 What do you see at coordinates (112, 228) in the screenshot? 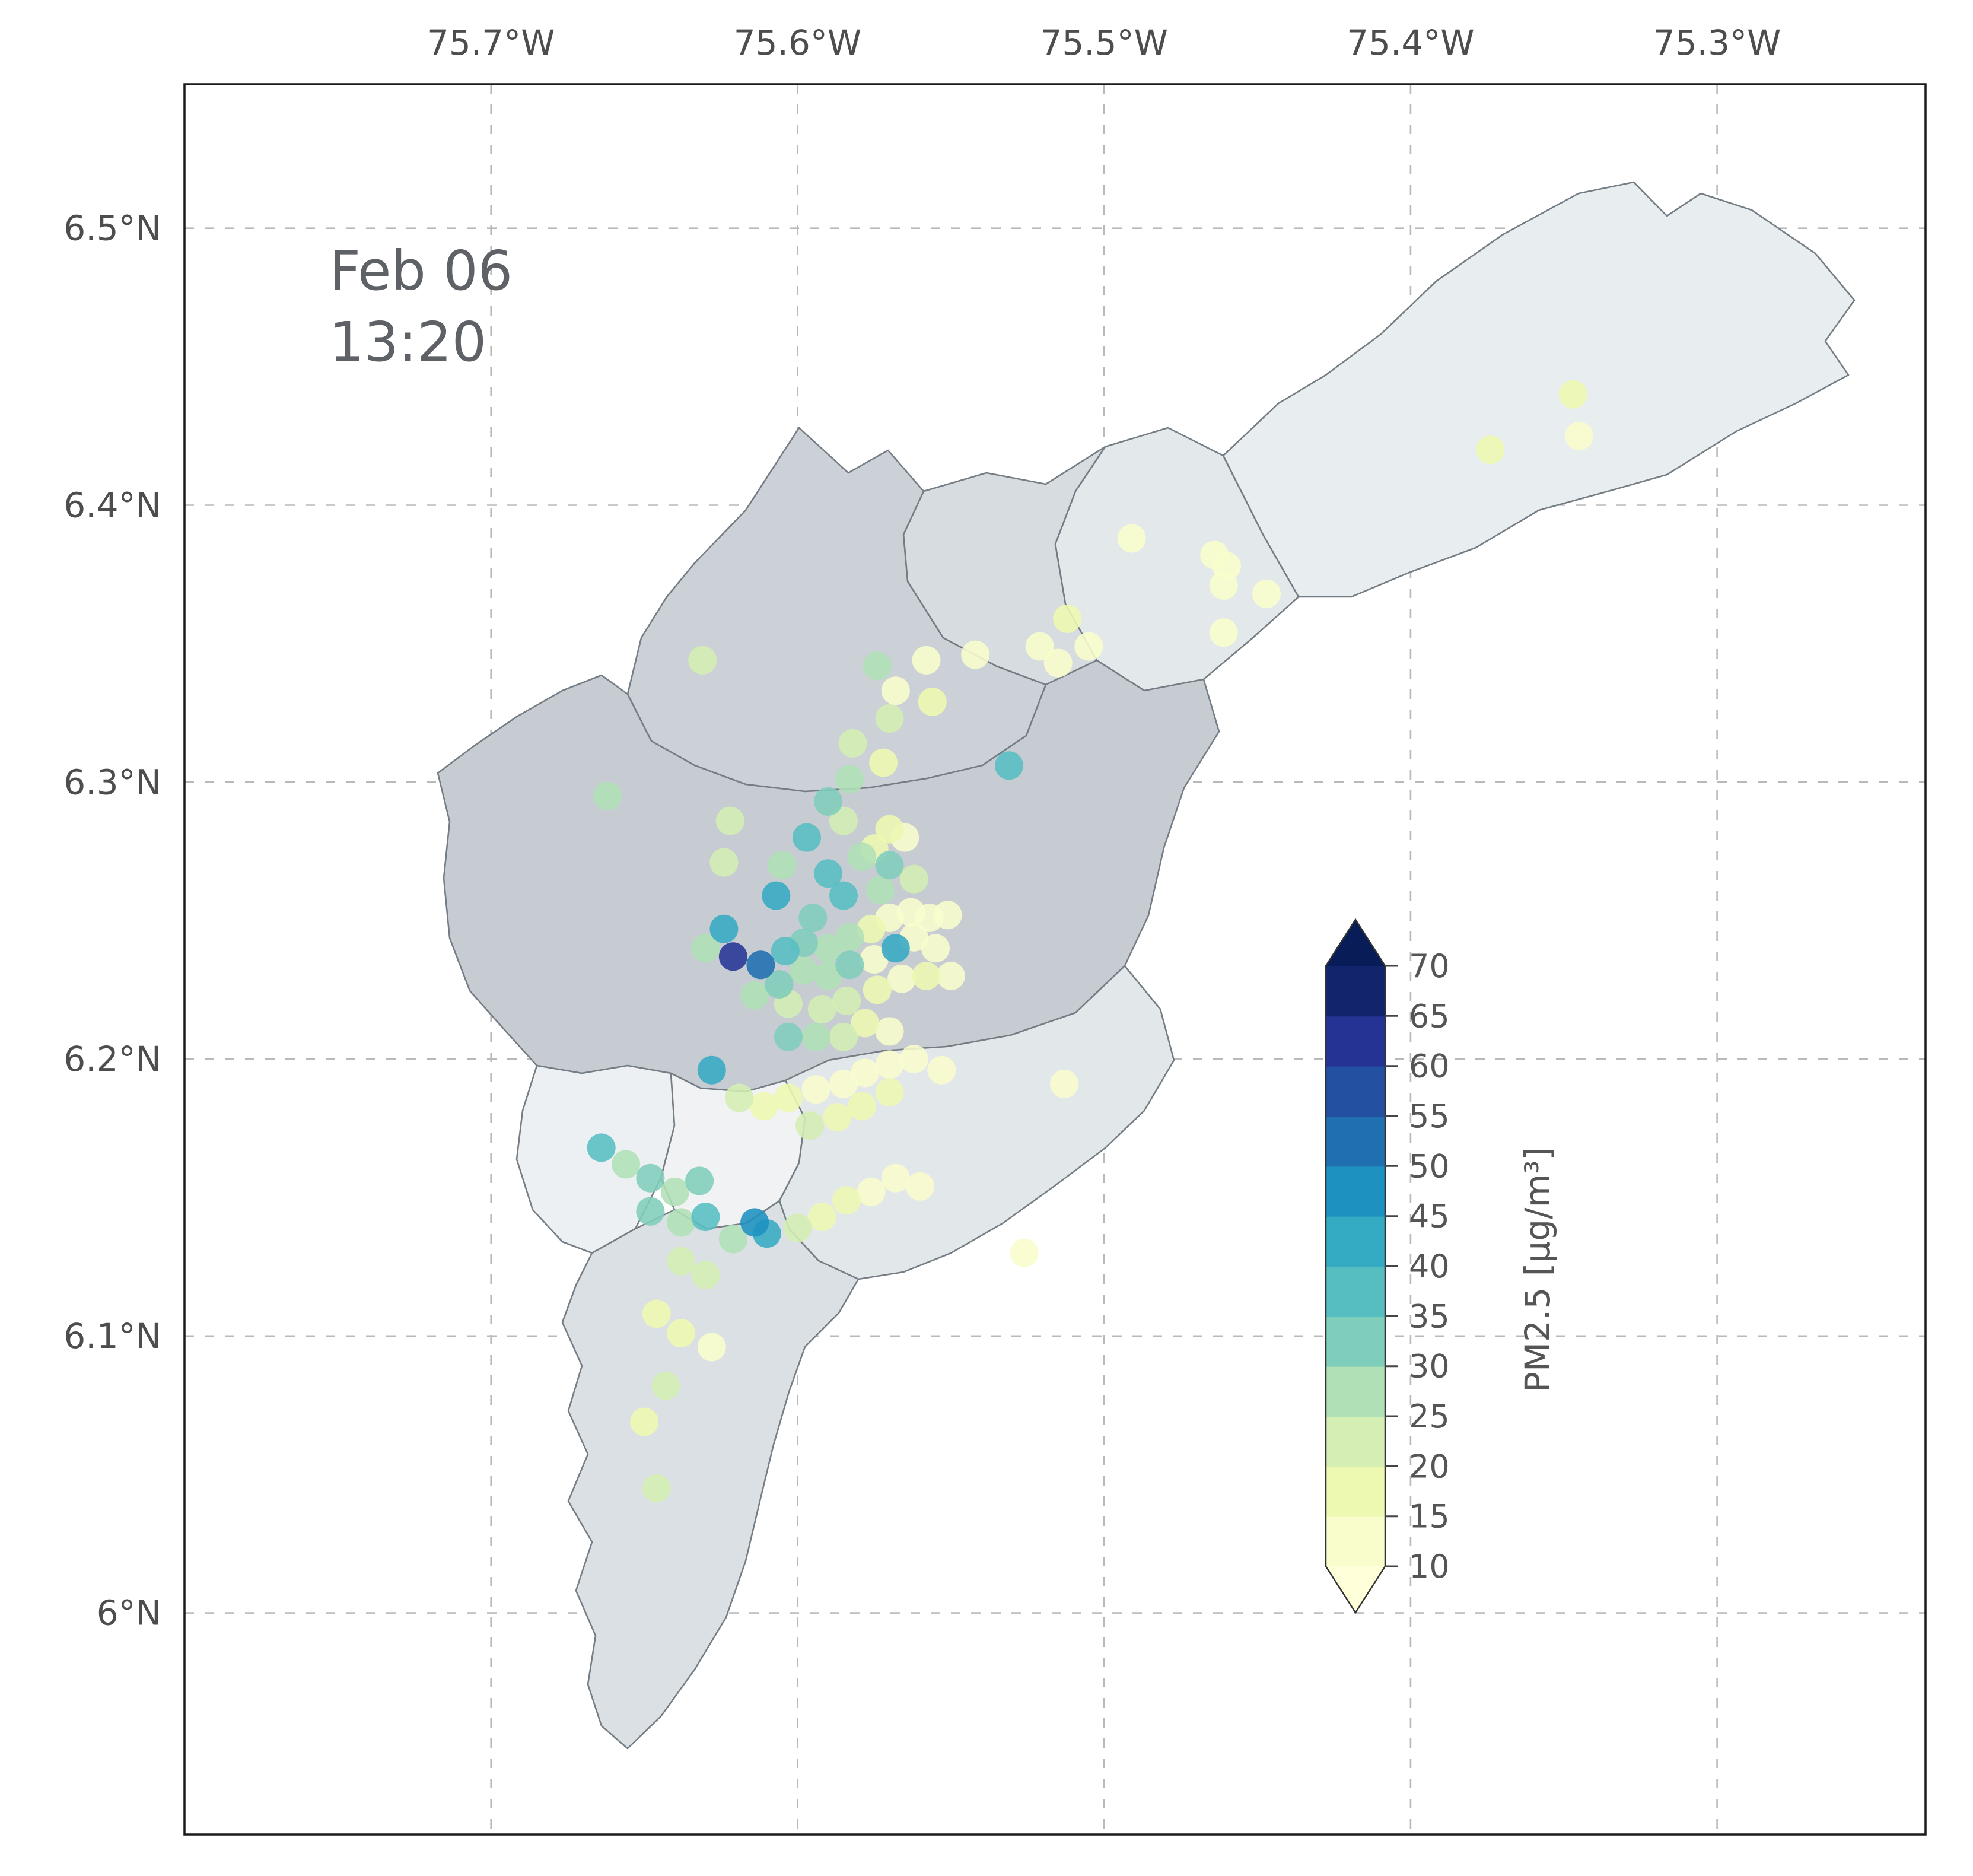
I see `y-tick-label: 6.5°N` at bounding box center [112, 228].